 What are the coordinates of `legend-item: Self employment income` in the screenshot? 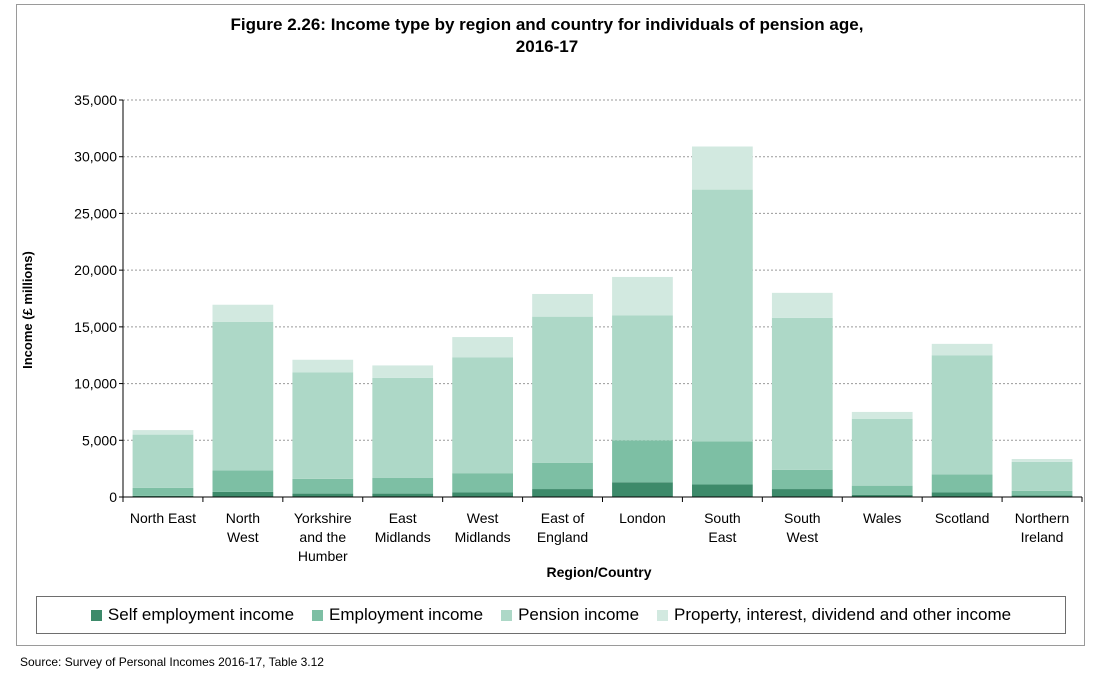 It's located at (192, 615).